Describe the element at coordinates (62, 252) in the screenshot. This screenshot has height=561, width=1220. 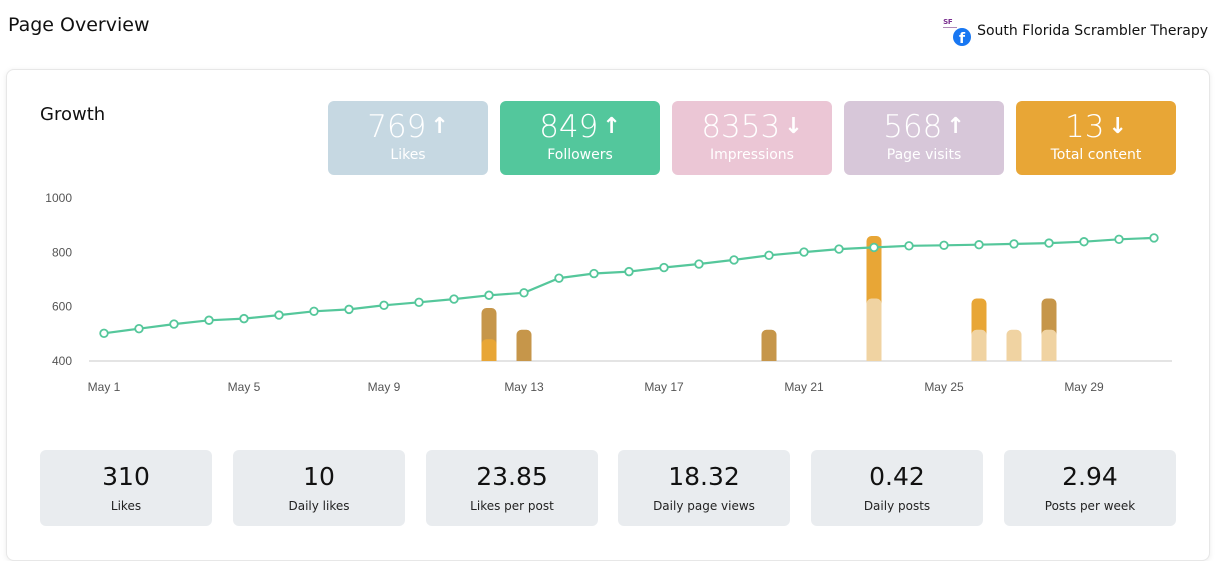
I see `y-tick-label: 800` at that location.